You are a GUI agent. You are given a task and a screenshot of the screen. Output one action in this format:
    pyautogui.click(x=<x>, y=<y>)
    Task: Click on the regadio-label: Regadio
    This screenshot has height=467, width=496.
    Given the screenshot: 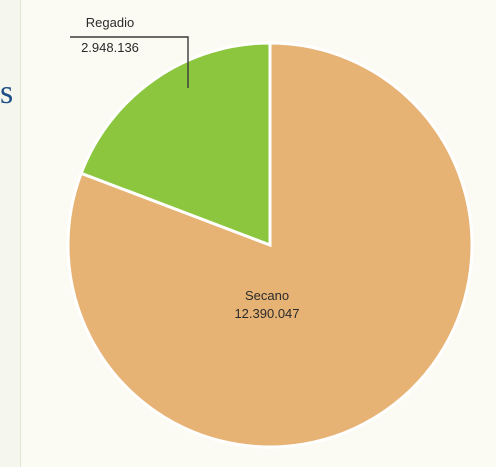 What is the action you would take?
    pyautogui.click(x=110, y=22)
    